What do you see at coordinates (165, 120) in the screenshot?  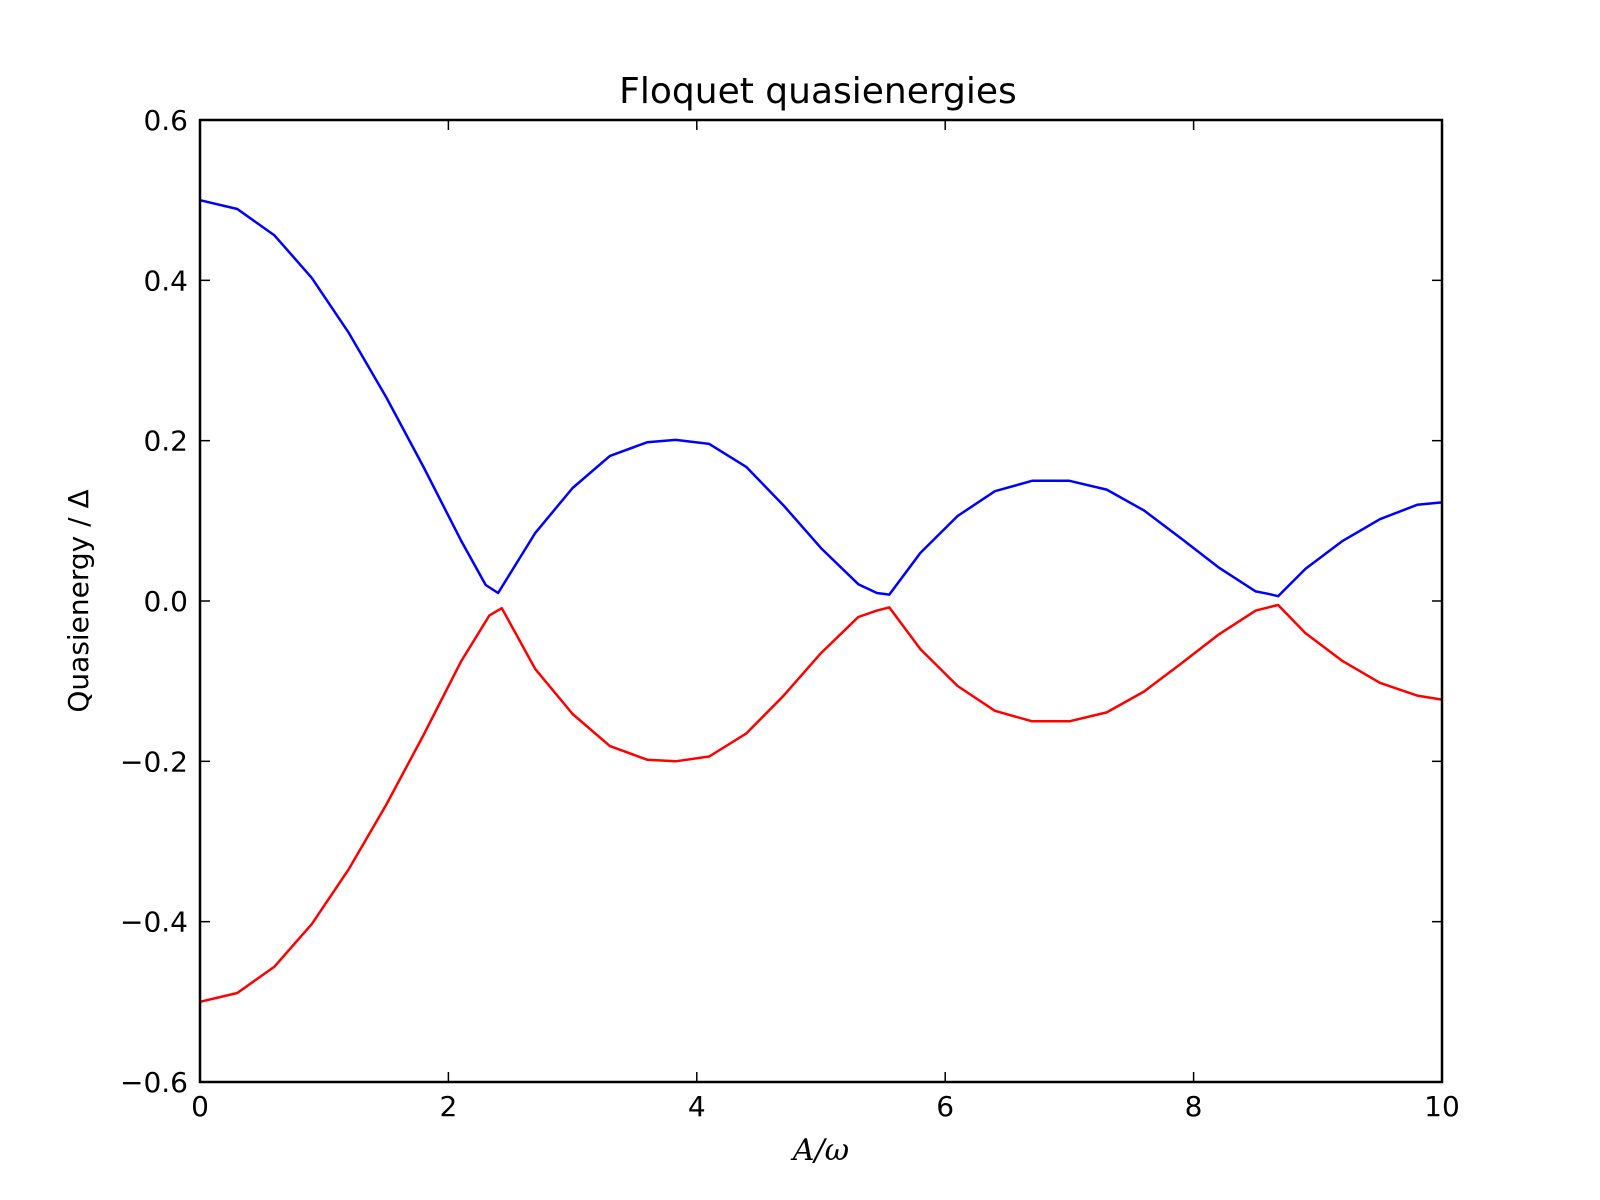 I see `y-tick-label: 0.6` at bounding box center [165, 120].